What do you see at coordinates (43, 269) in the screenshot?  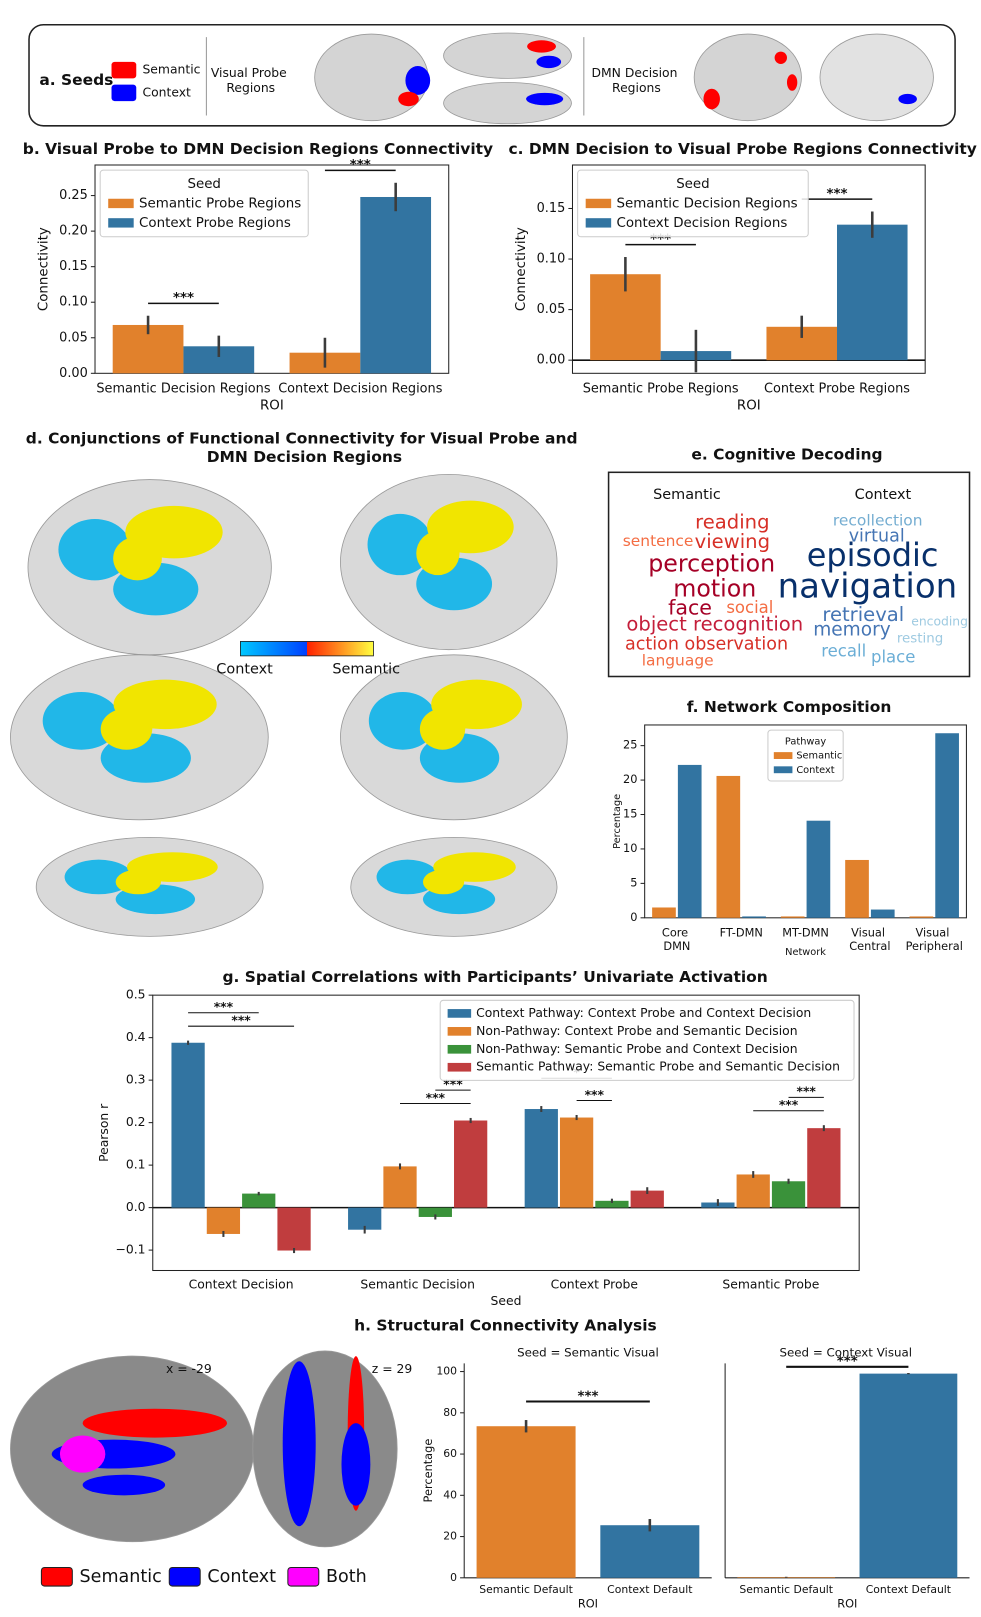 I see `y-axis-label: Connectivity` at bounding box center [43, 269].